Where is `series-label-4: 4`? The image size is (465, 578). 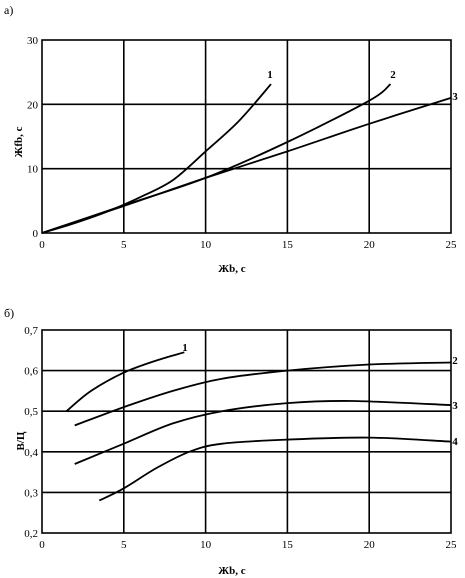
series-label-4: 4 is located at coordinates (455, 442).